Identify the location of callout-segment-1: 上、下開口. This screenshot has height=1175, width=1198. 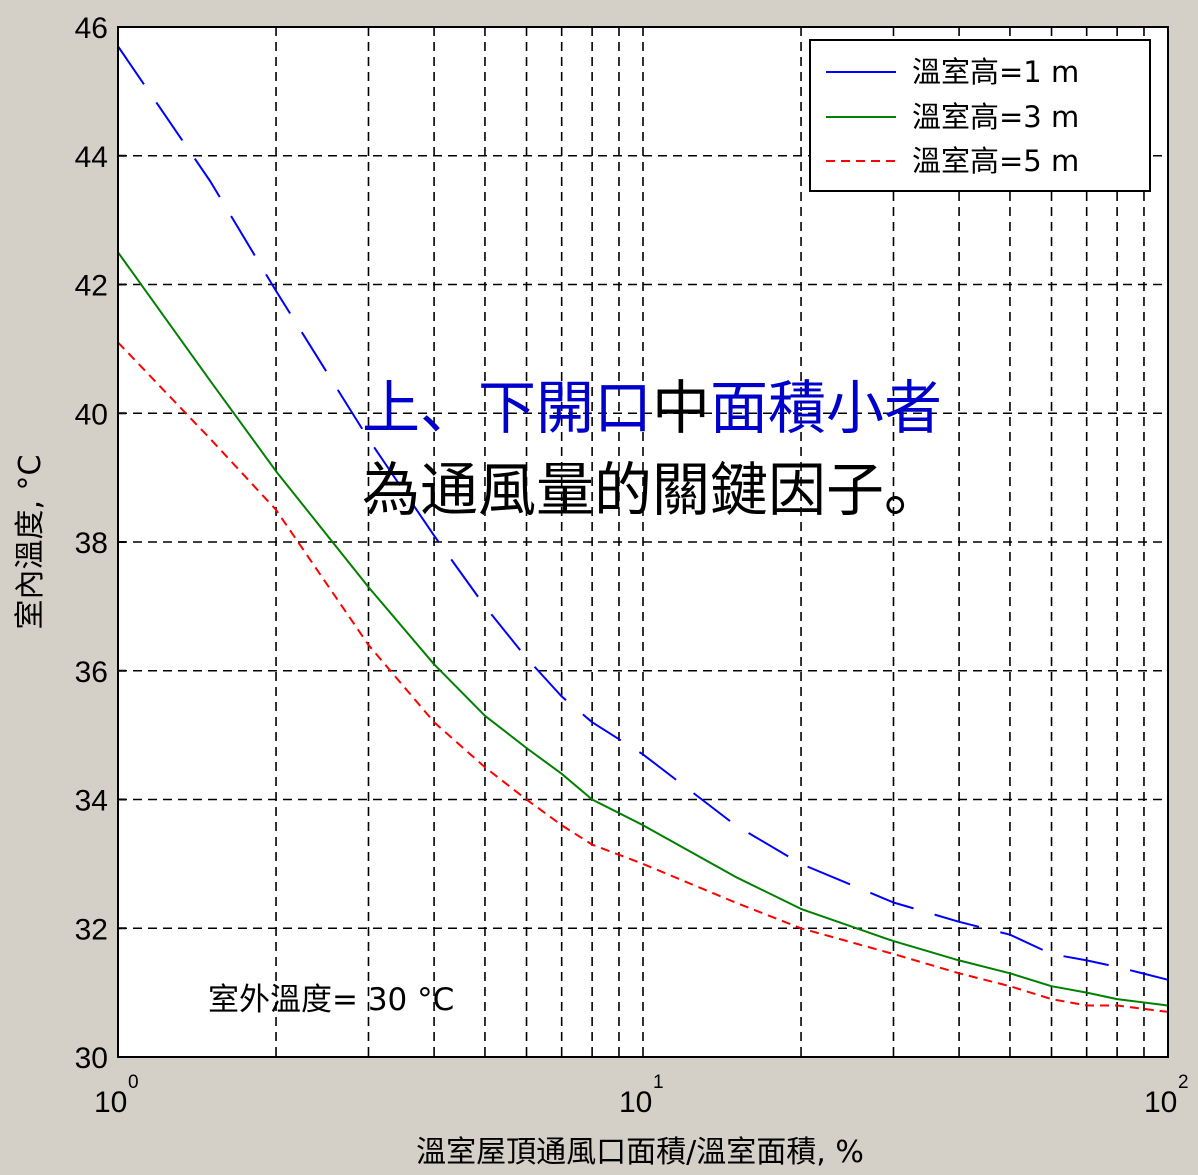
(507, 408).